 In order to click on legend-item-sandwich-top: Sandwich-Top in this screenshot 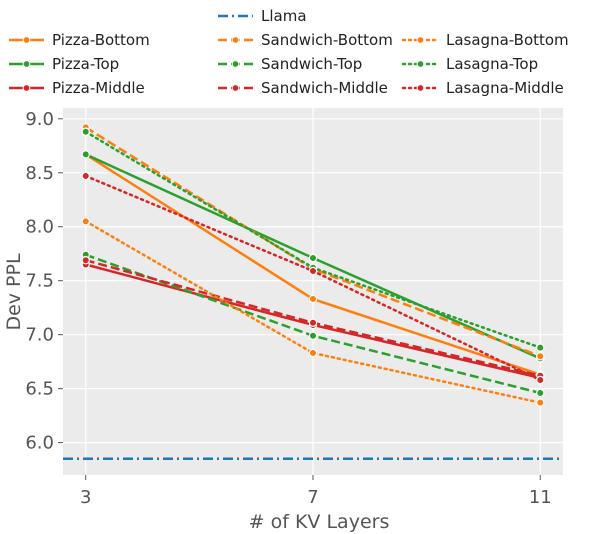, I will do `click(290, 64)`.